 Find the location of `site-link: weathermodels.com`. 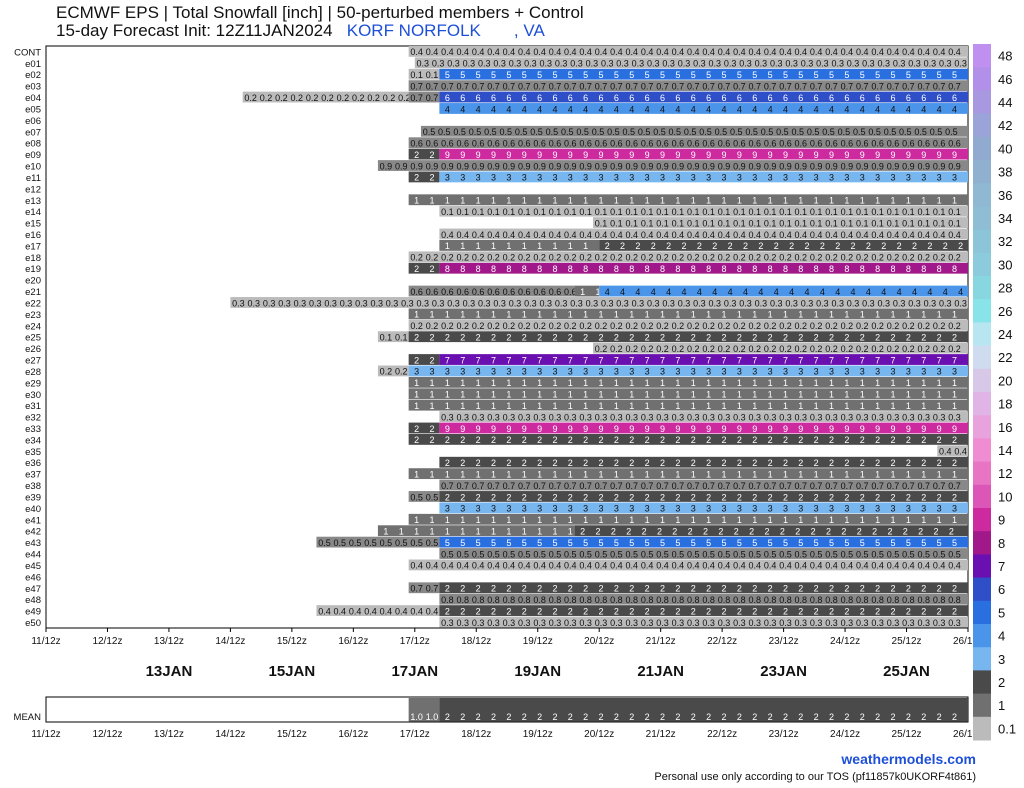

site-link: weathermodels.com is located at coordinates (908, 759).